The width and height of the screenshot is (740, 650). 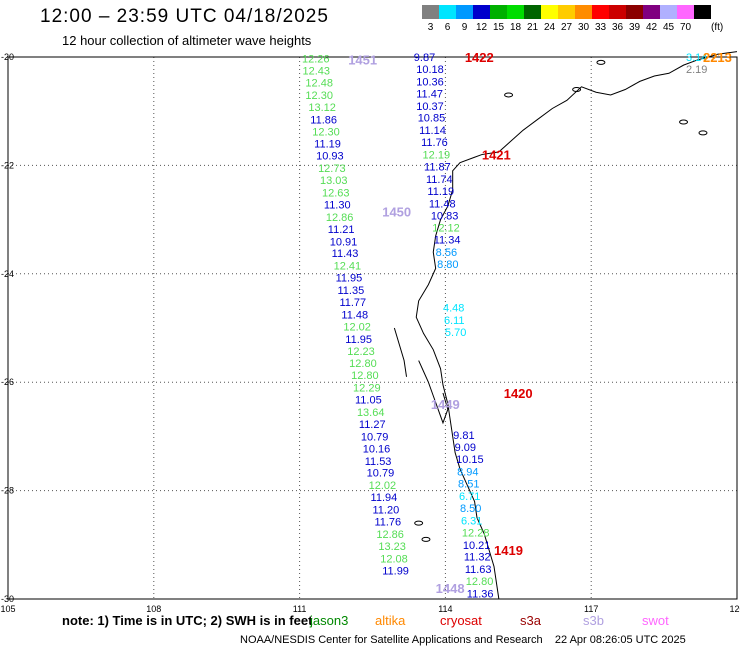 What do you see at coordinates (508, 550) in the screenshot?
I see `pass-number: 1419` at bounding box center [508, 550].